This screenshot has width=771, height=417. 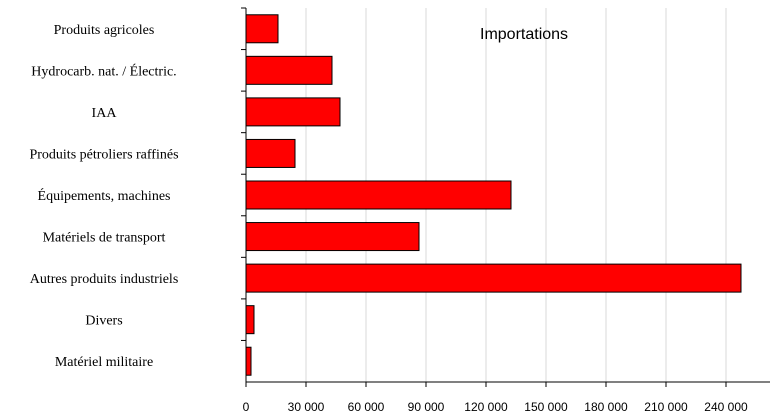 What do you see at coordinates (105, 113) in the screenshot?
I see `category-label: IAA` at bounding box center [105, 113].